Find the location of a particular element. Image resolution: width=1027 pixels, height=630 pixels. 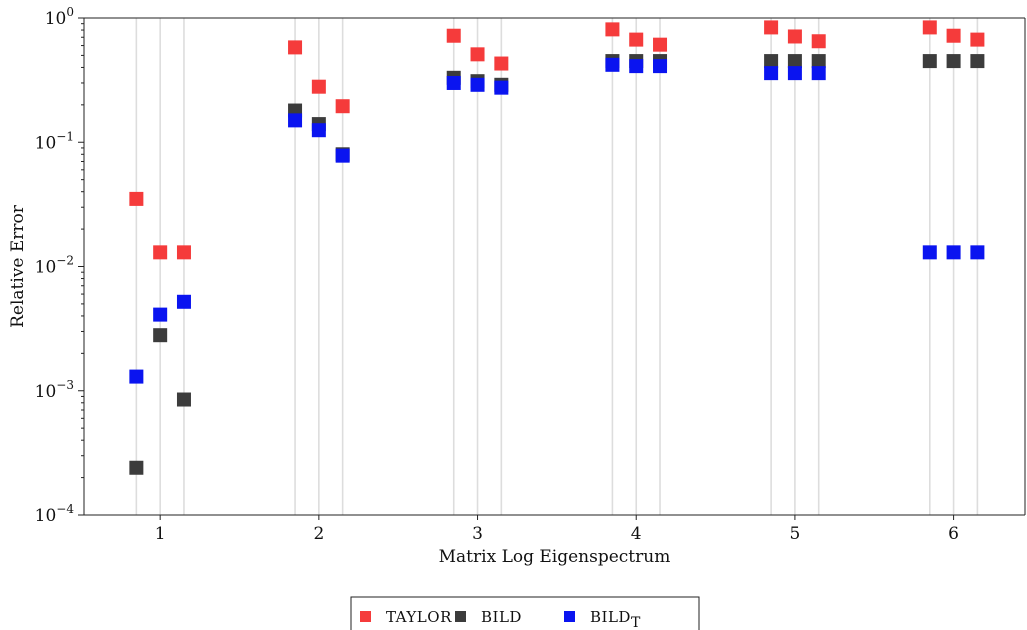

y-axis-label: Relative Error is located at coordinates (18, 266).